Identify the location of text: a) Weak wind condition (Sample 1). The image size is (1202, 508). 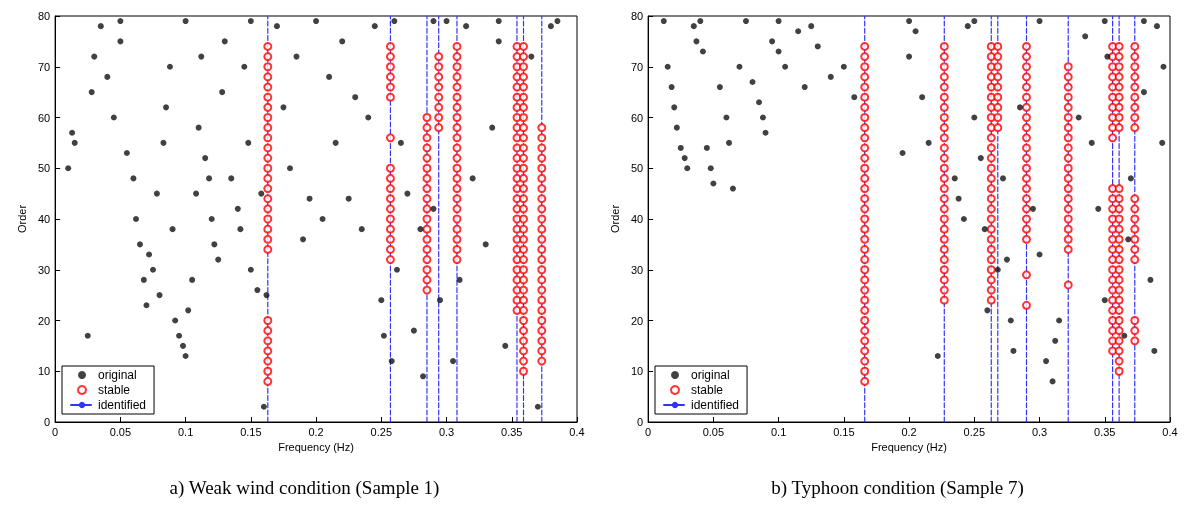
(304, 488).